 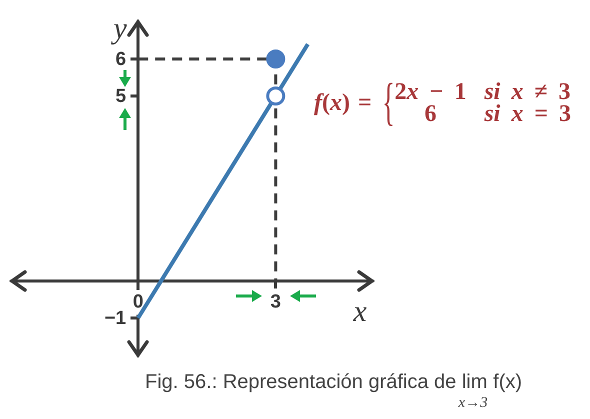 I want to click on y-axis-title: y, so click(x=119, y=28).